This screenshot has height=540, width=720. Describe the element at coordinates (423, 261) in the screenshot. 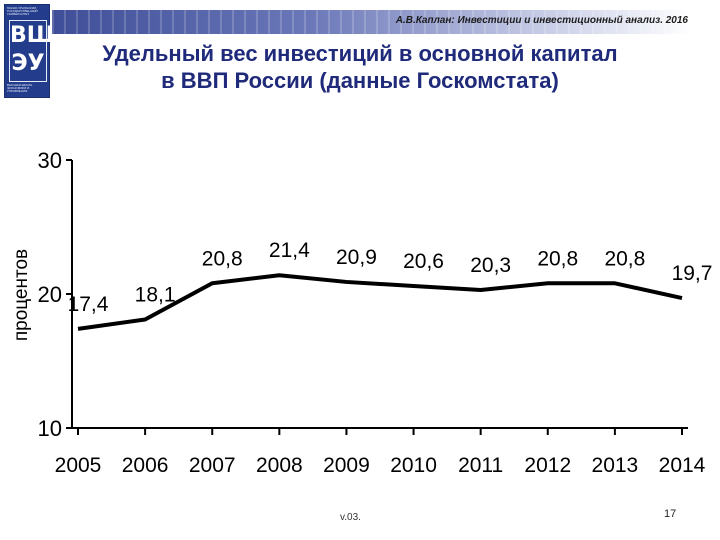

I see `data-label: 20,6` at that location.